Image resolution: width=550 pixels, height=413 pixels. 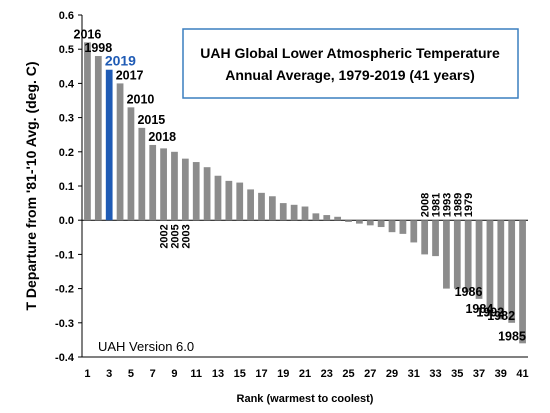 What do you see at coordinates (64, 290) in the screenshot?
I see `y-tick-label: -0.2` at bounding box center [64, 290].